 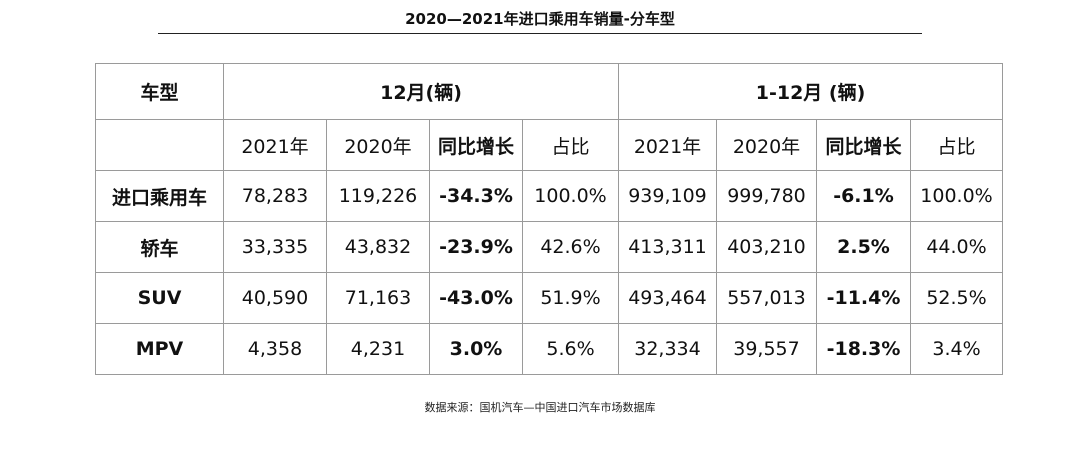 What do you see at coordinates (378, 196) in the screenshot?
I see `cell-month-2020: 119,226` at bounding box center [378, 196].